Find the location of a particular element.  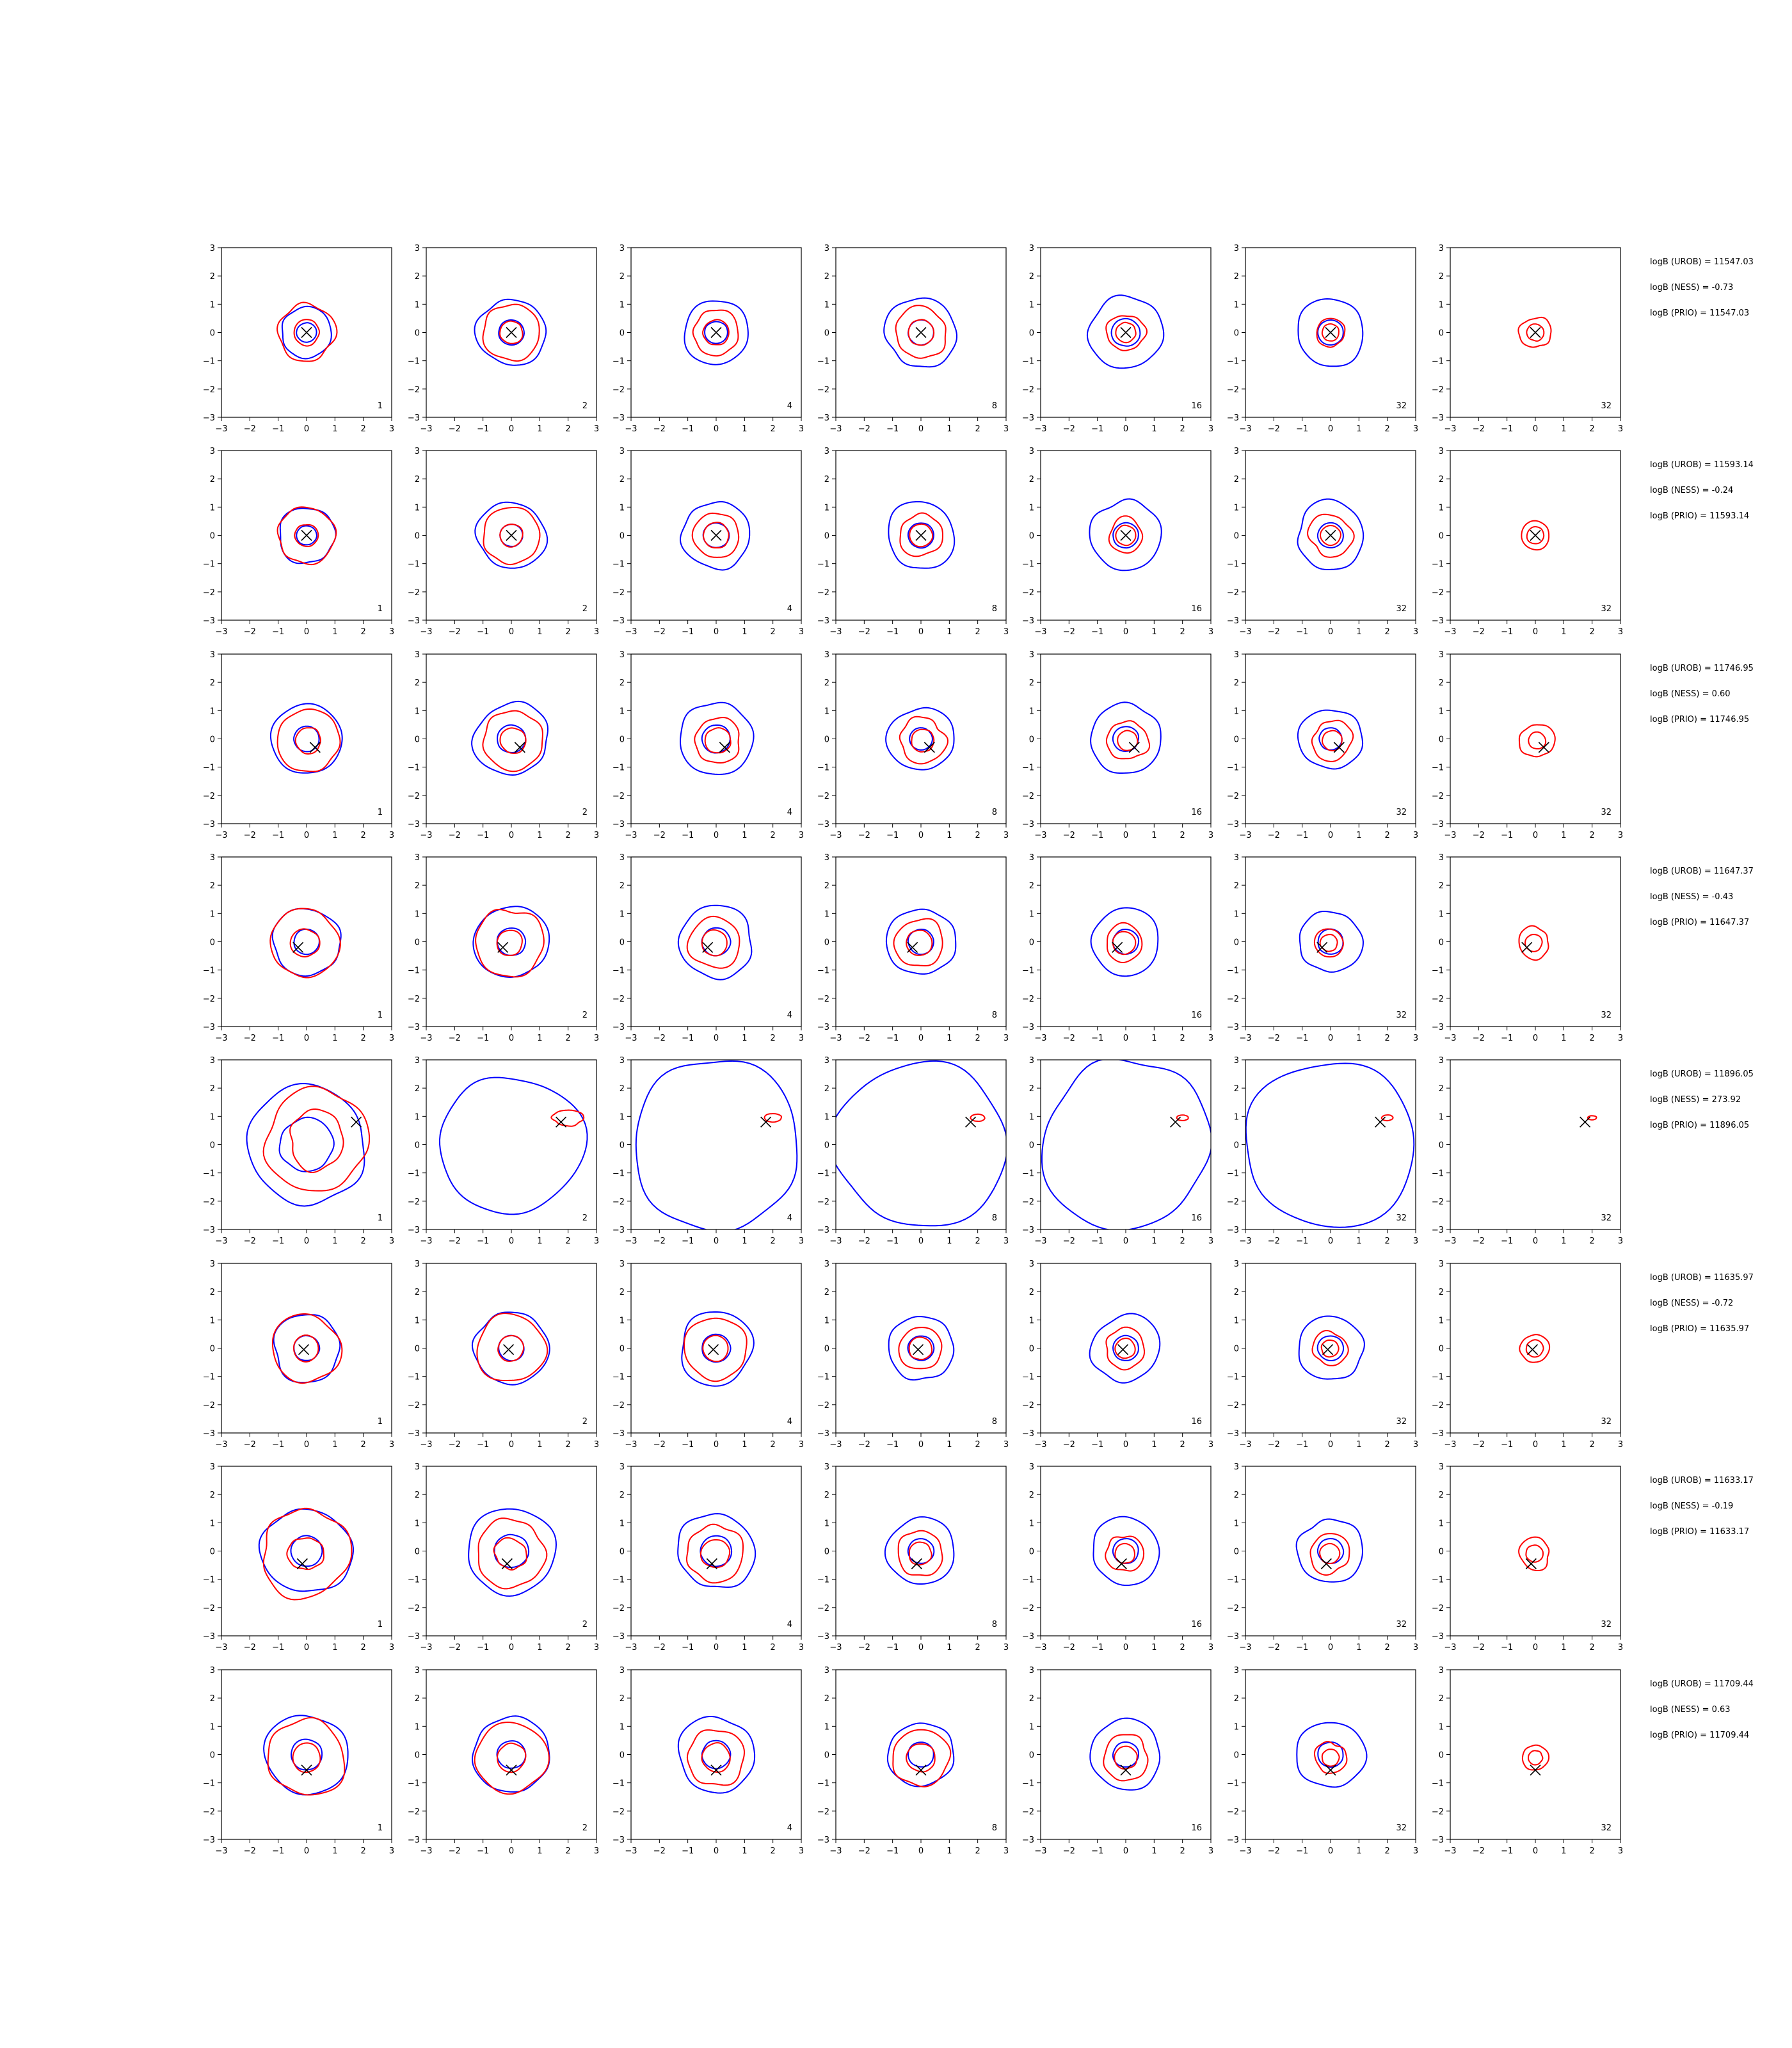

logb-line: logB (PRIO) = 11647.37 is located at coordinates (1700, 922).